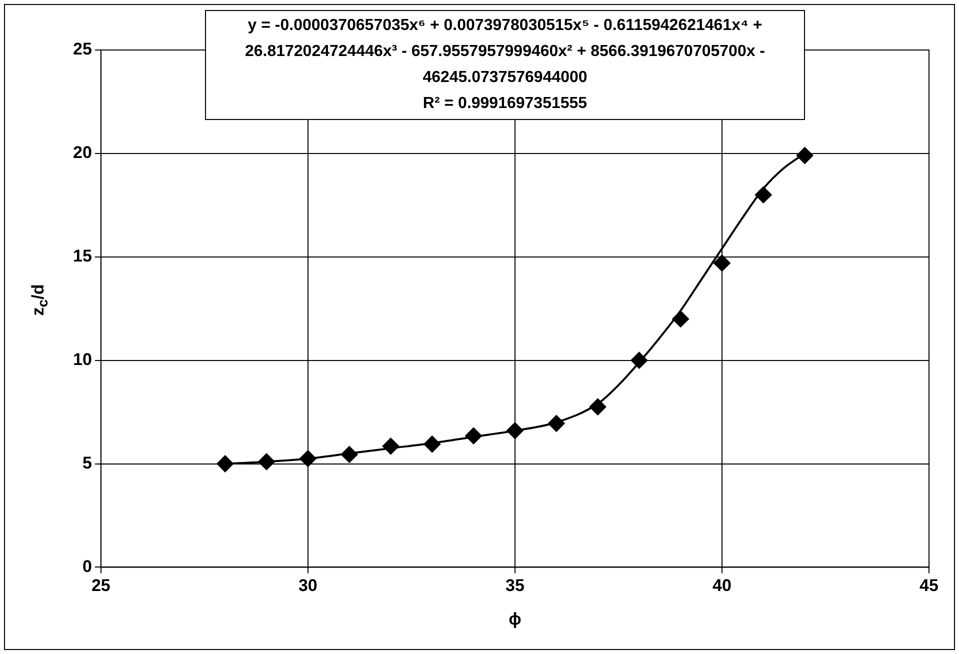 This screenshot has height=654, width=959. What do you see at coordinates (505, 52) in the screenshot?
I see `annotation: y = -0.0000370657035x⁶ + 0.0073978030515x⁵ - 0.6115942621461x⁴ + 26.8172024724446x³ - 657.9557957999460x² + 8566.3919670705700x - 46245.0737576944000` at bounding box center [505, 52].